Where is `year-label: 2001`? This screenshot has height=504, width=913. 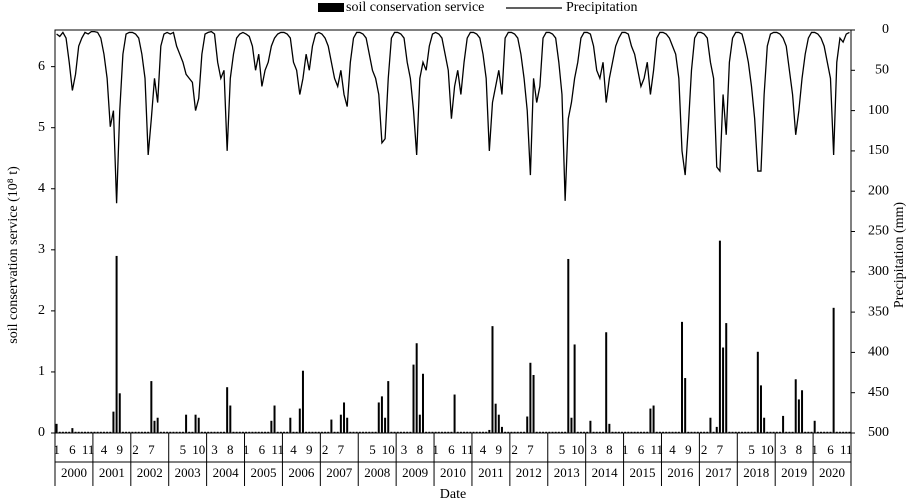
year-label: 2001 is located at coordinates (112, 472).